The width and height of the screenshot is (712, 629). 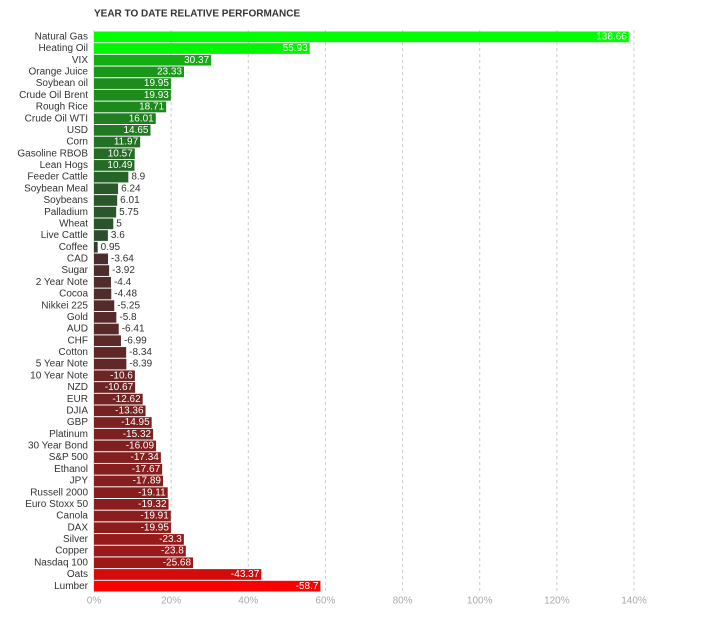 What do you see at coordinates (133, 329) in the screenshot?
I see `value-label: -6.41` at bounding box center [133, 329].